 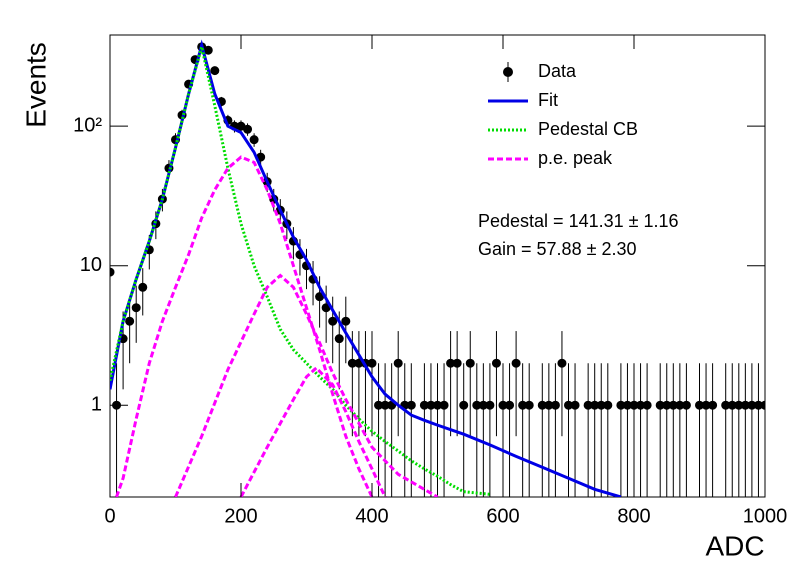 I want to click on legend-label: Data, so click(x=557, y=71).